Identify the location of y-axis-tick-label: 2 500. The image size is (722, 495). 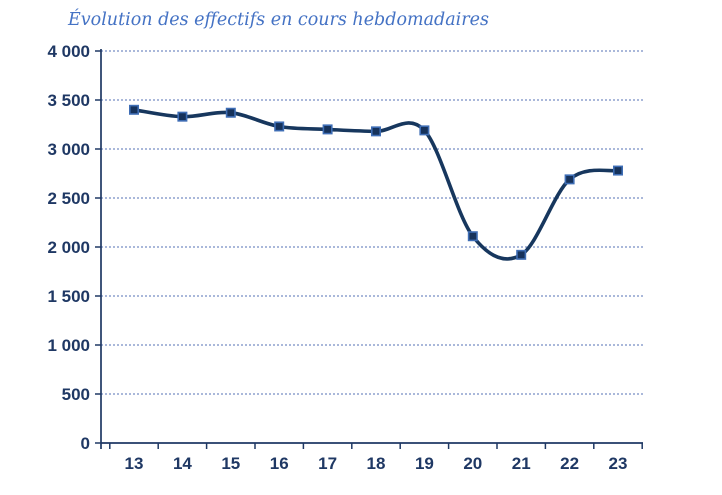
(68, 198).